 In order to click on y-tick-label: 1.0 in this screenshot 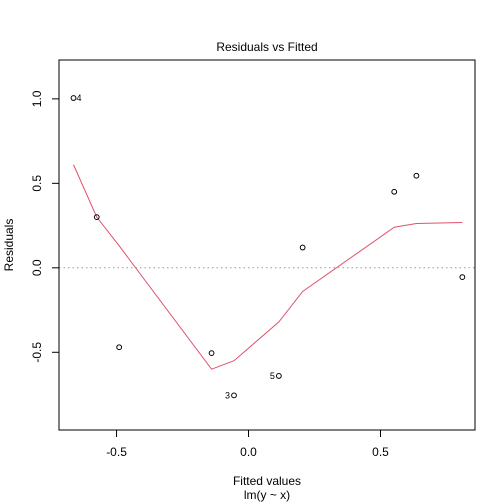, I will do `click(37, 98)`.